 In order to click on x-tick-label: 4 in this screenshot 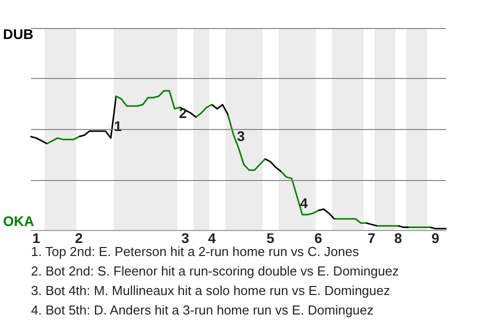, I will do `click(212, 238)`.